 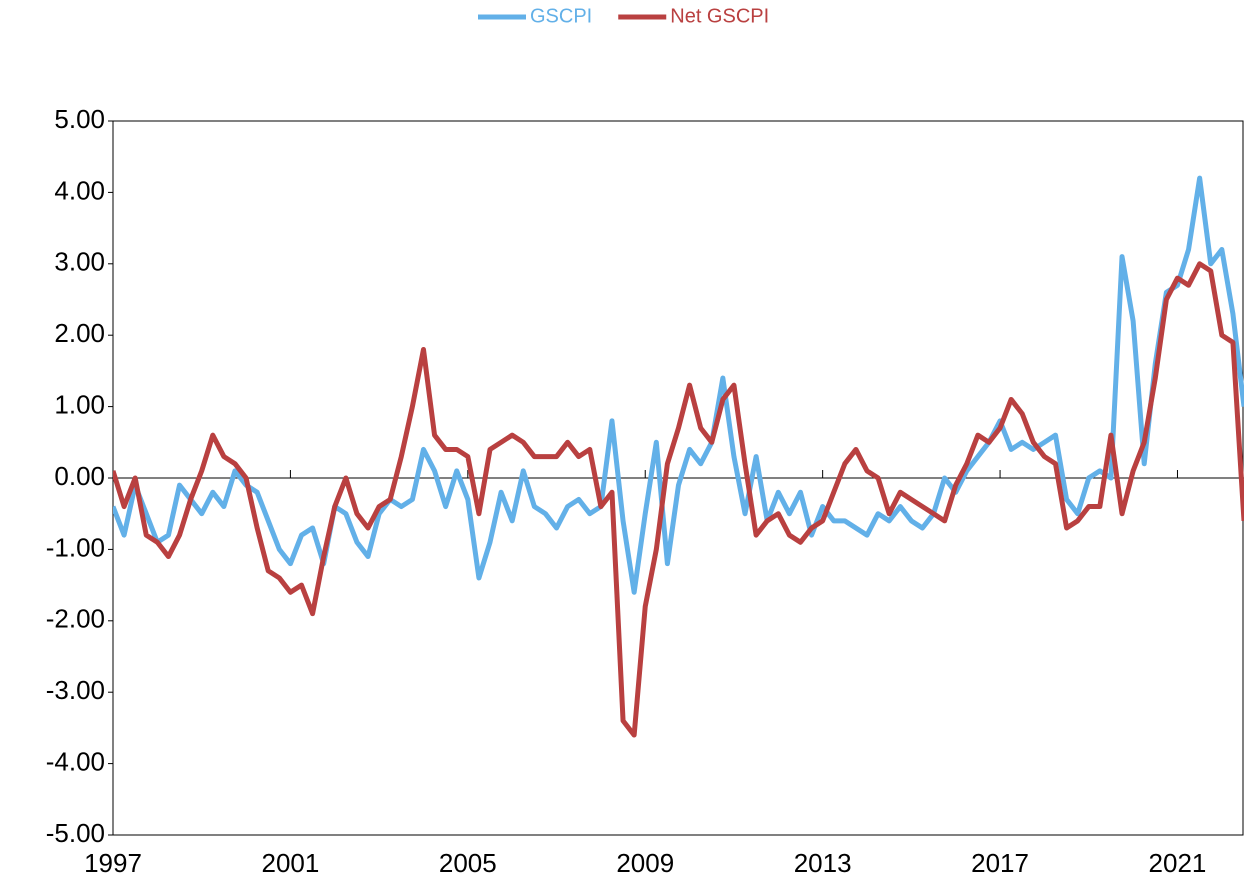 I want to click on y-tick-label: 5.00, so click(x=79, y=119).